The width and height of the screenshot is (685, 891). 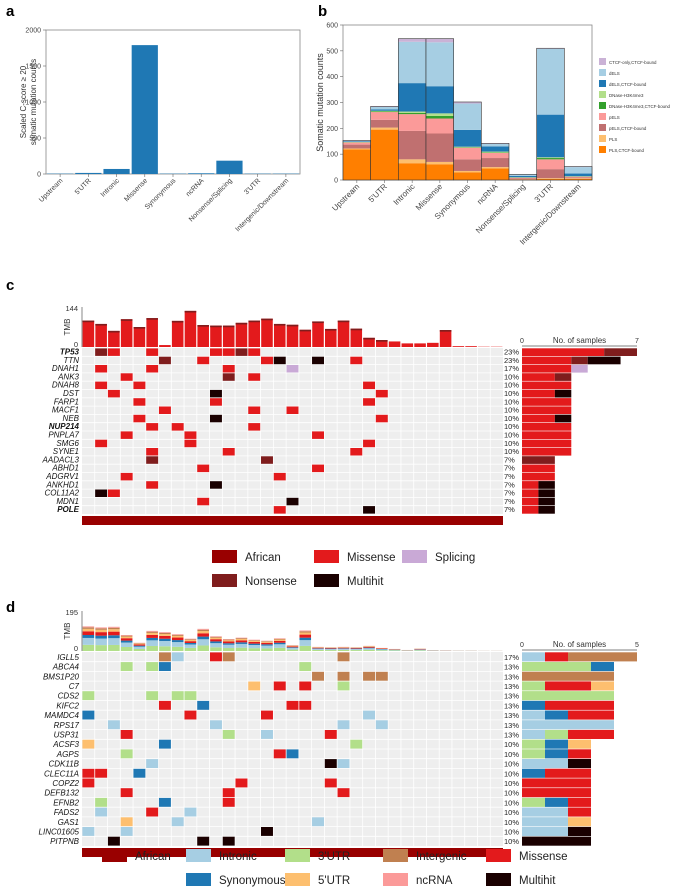 I want to click on gene-label: CDS2, so click(x=69, y=696).